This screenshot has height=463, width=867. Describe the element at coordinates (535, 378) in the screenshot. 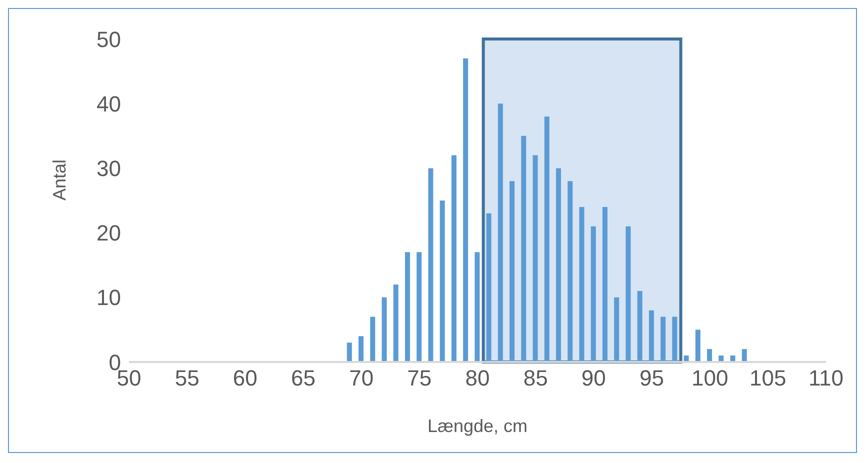

I see `x-tick-label: 85` at that location.